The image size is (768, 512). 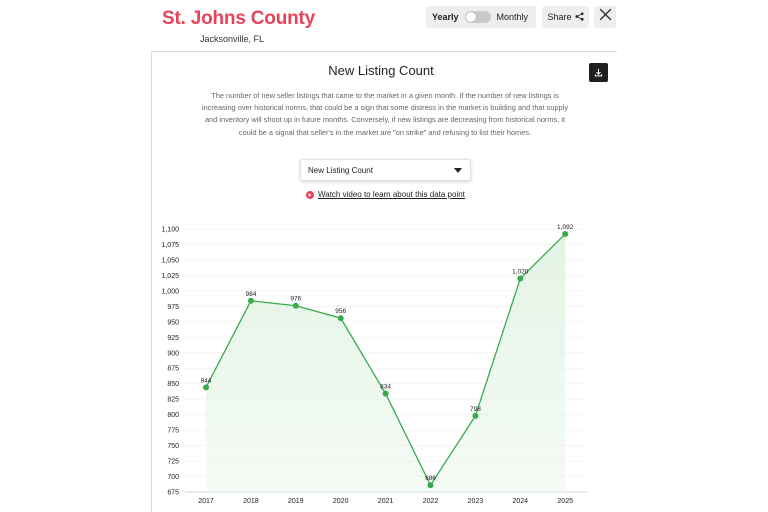 I want to click on y-tick-label: 1,100, so click(x=170, y=230).